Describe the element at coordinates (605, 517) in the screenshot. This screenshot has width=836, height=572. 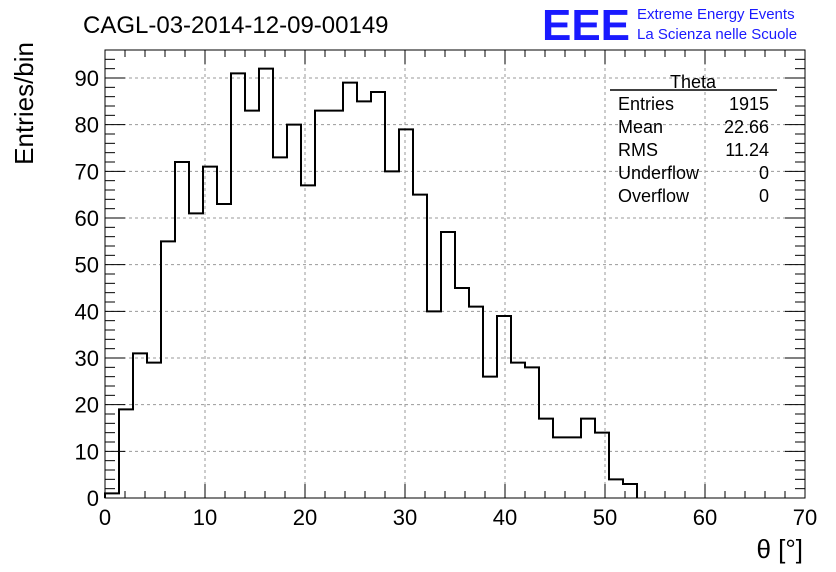
I see `x-tick-label: 50` at that location.